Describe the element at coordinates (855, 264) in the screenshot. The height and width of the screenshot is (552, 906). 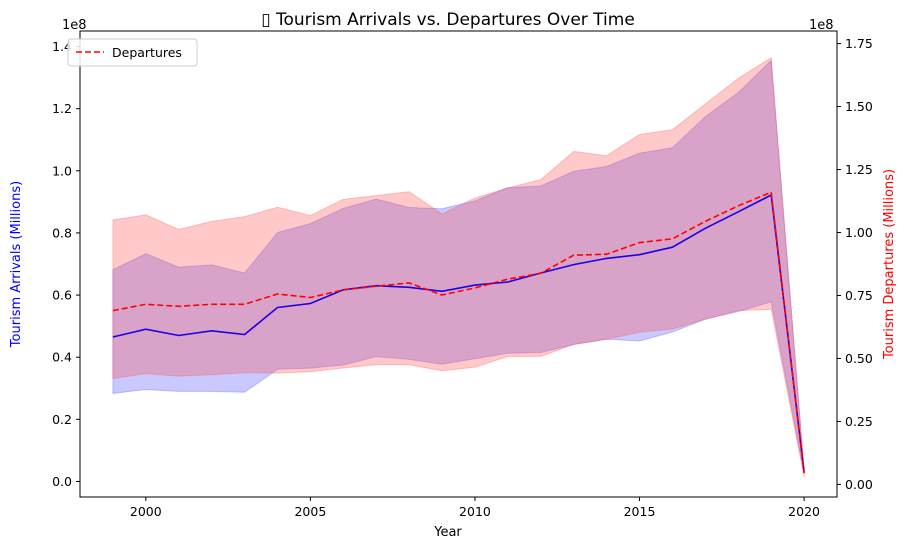
I see `y-axis-right: 0.00 0.25 0.50 0.75 1.00 1.25 1.50 1.75` at that location.